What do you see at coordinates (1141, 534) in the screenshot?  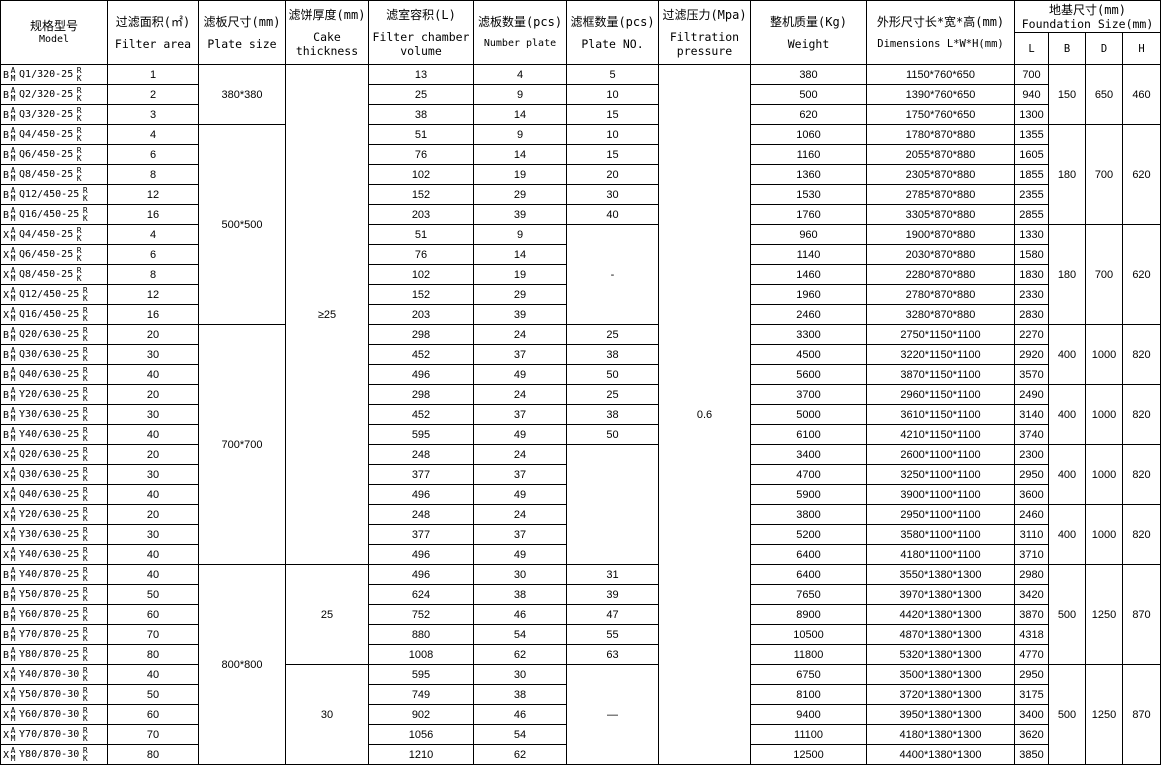 I see `foundation-h-cell: 820` at bounding box center [1141, 534].